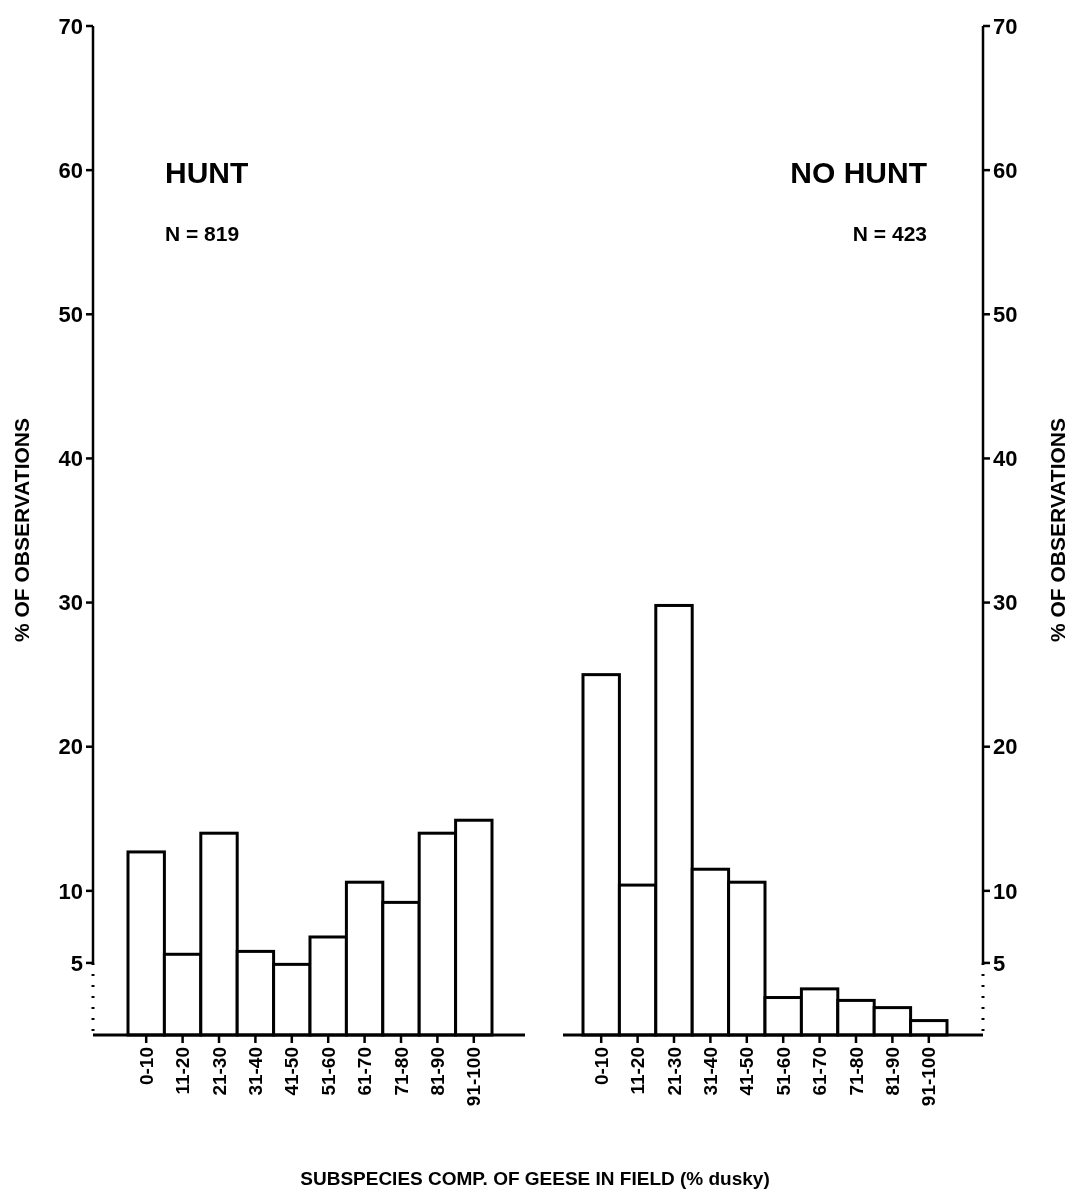 Image resolution: width=1073 pixels, height=1197 pixels. I want to click on text: N = 819, so click(202, 233).